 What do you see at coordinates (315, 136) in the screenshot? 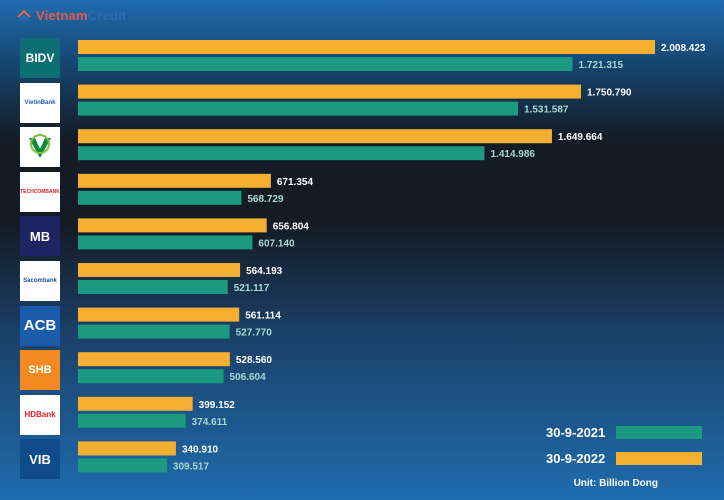
I see `bar-2022-vietcombank` at bounding box center [315, 136].